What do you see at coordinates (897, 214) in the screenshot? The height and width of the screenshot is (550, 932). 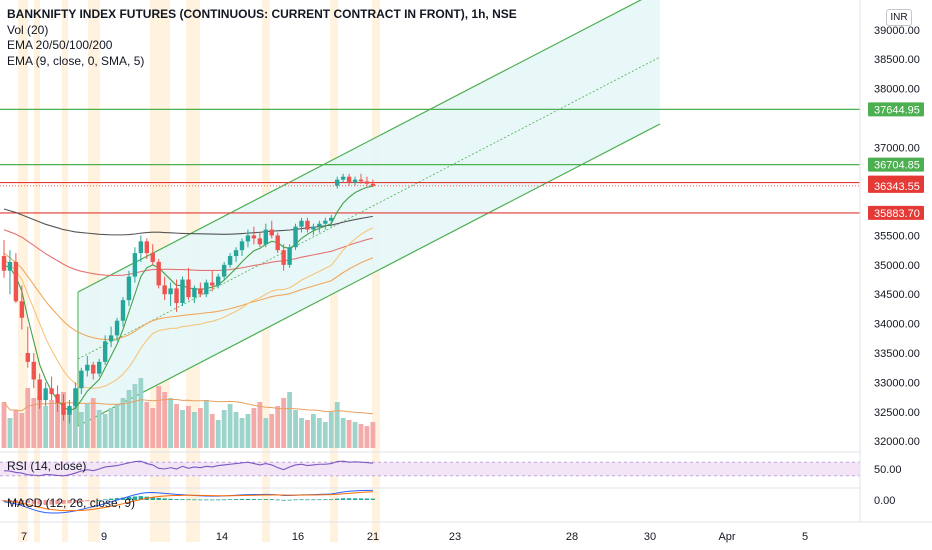 I see `price-label-text: 35883.70` at bounding box center [897, 214].